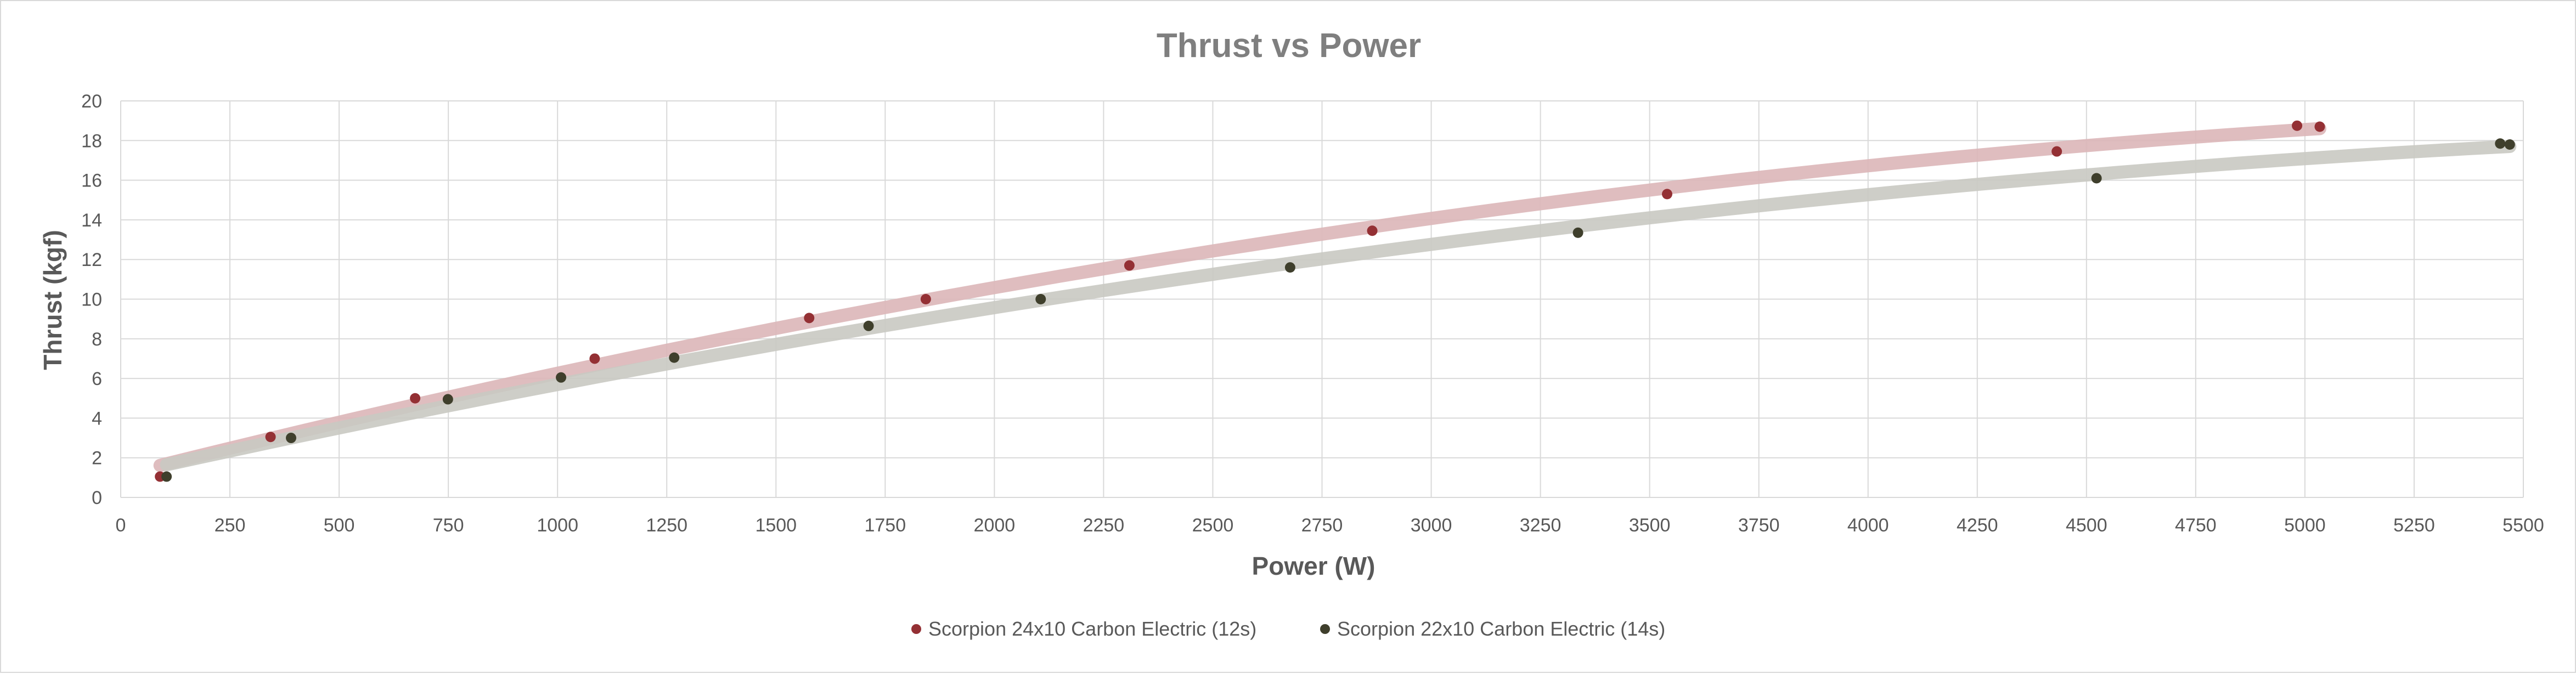 This screenshot has width=2576, height=674. I want to click on x-tick-label: 4000, so click(1868, 525).